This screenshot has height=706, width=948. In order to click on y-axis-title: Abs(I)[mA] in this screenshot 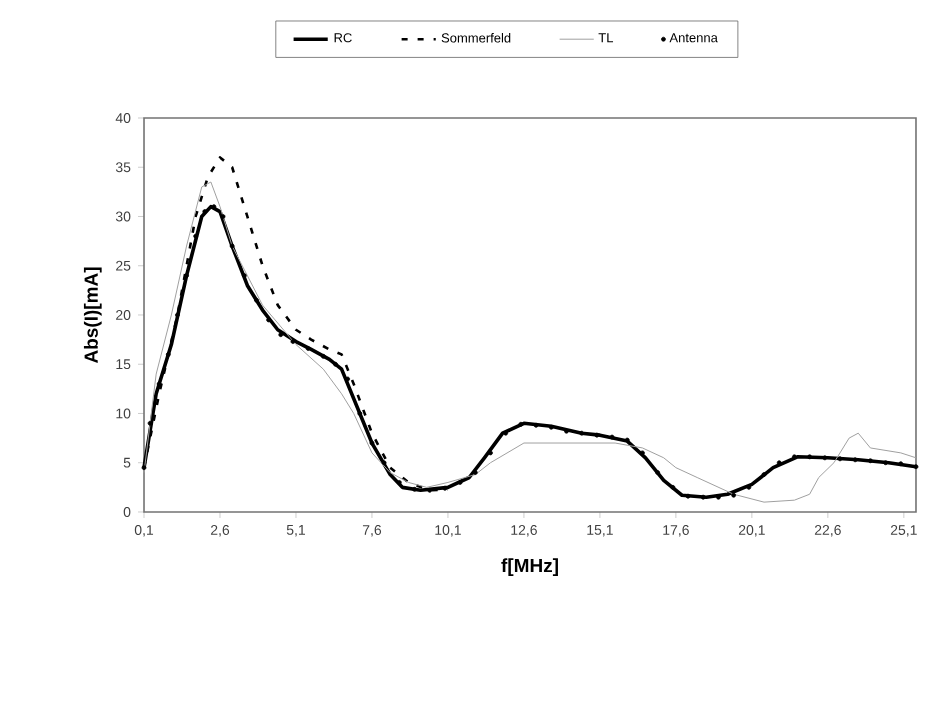, I will do `click(92, 315)`.